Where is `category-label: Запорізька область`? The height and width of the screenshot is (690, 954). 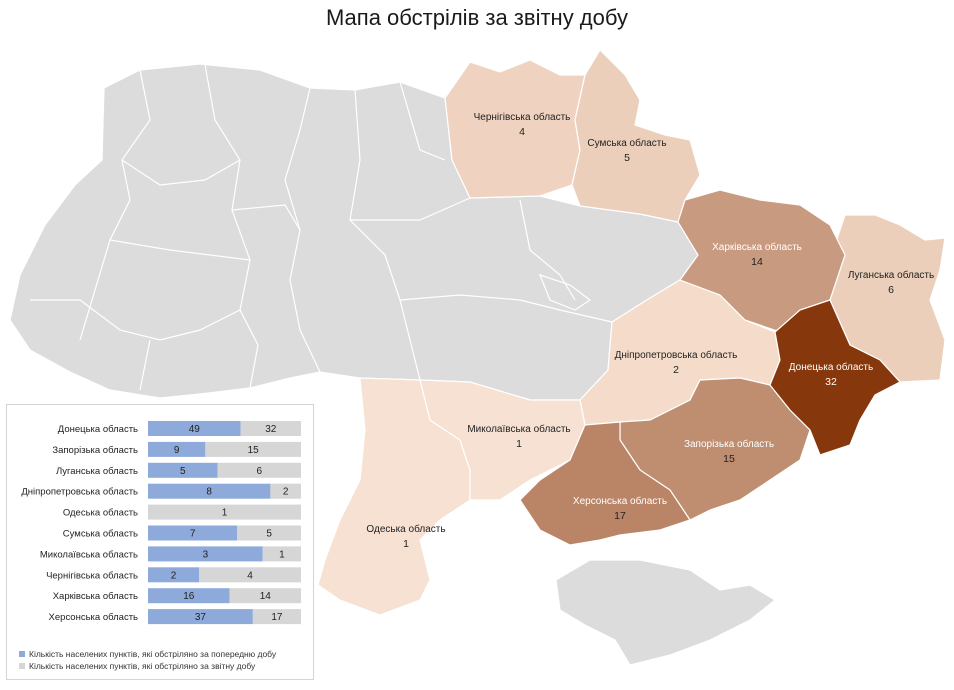
category-label: Запорізька область is located at coordinates (95, 450).